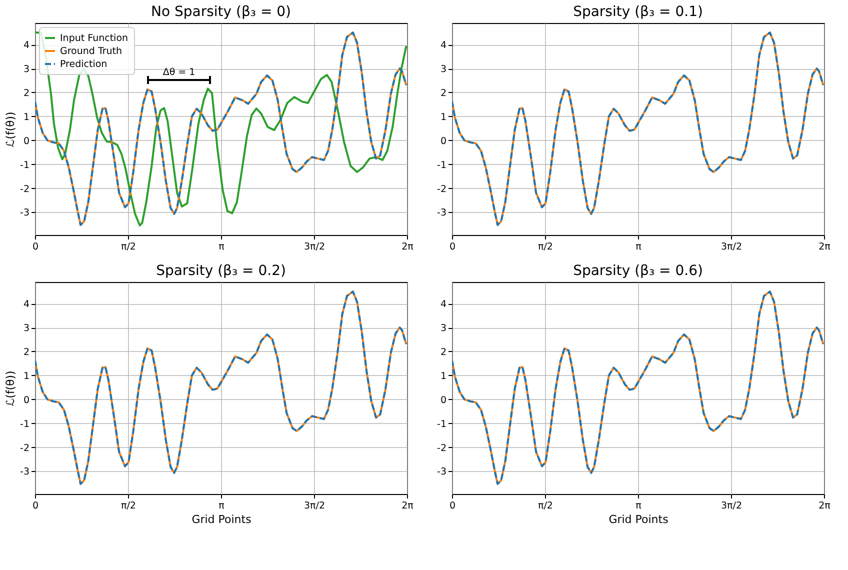 This screenshot has width=848, height=570. Describe the element at coordinates (638, 129) in the screenshot. I see `line-series` at that location.